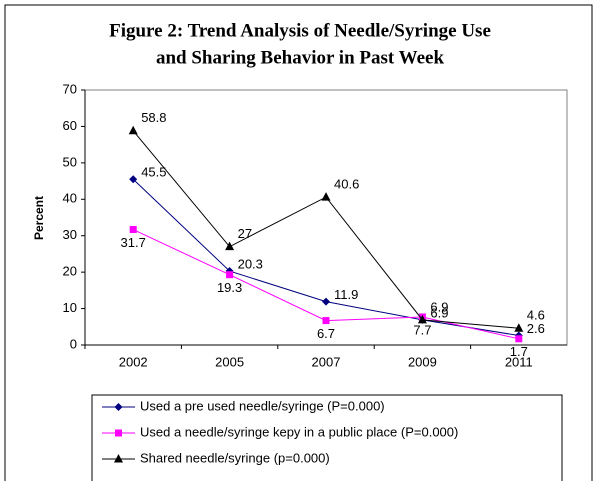 The width and height of the screenshot is (600, 486). What do you see at coordinates (519, 351) in the screenshot?
I see `data-label: 1.7` at bounding box center [519, 351].